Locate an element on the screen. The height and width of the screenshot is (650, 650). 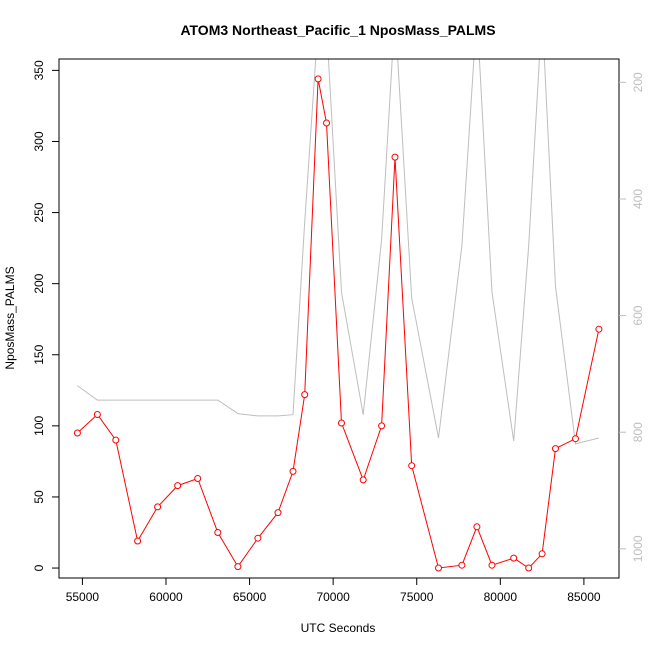
y-tick-label: 100 is located at coordinates (39, 426).